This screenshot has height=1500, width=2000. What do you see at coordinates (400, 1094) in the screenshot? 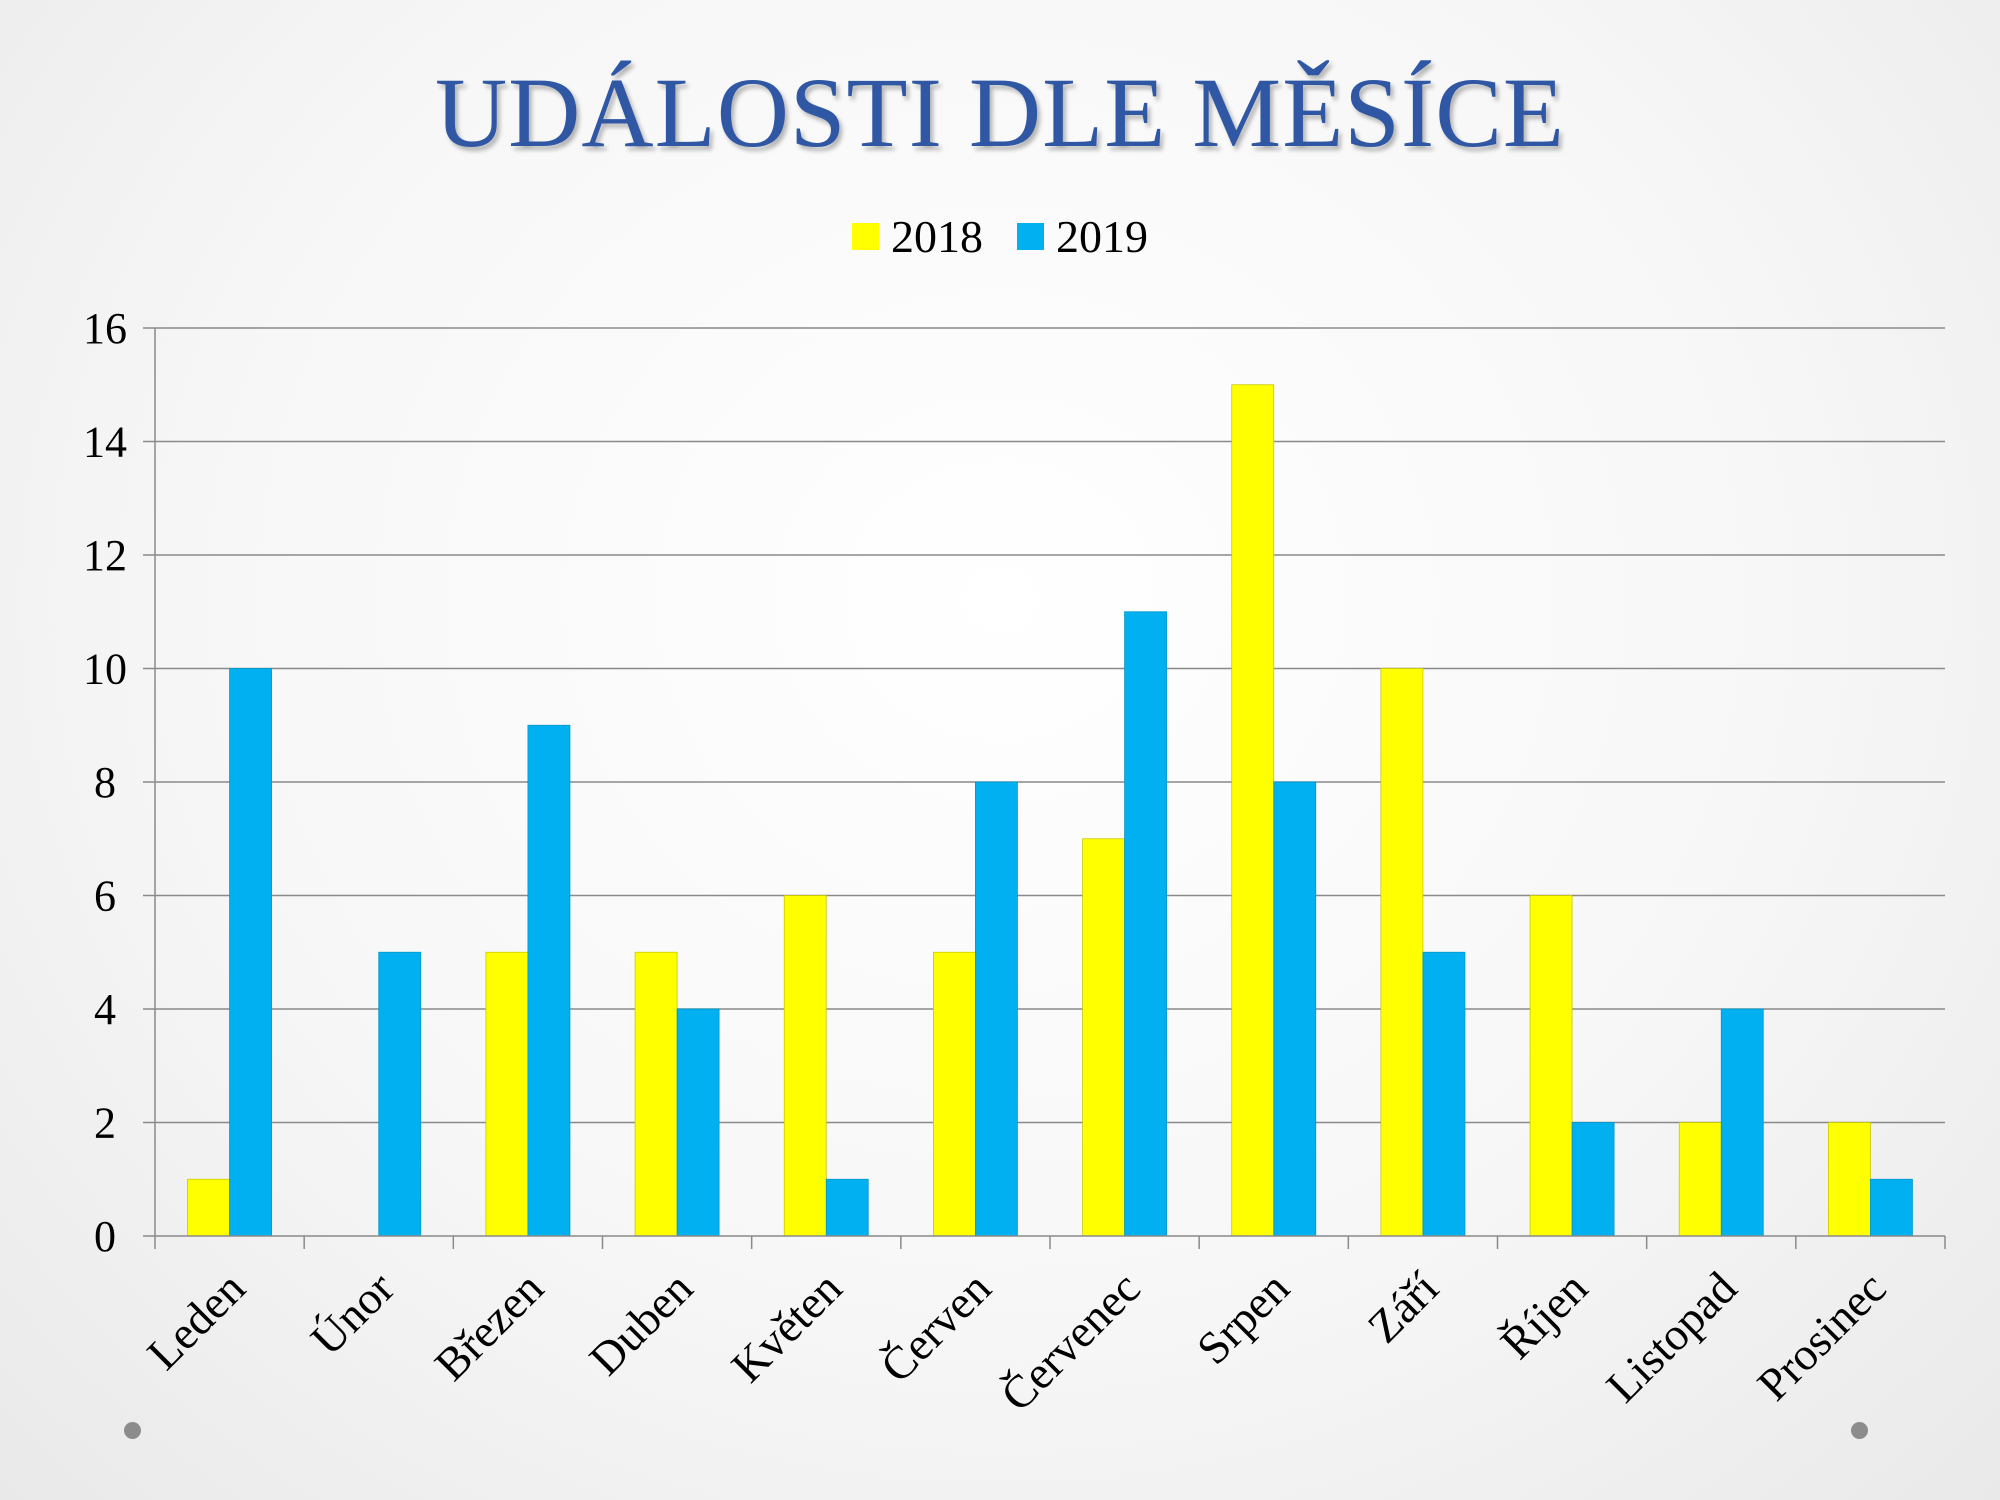
I see `bar-2019-Únor` at bounding box center [400, 1094].